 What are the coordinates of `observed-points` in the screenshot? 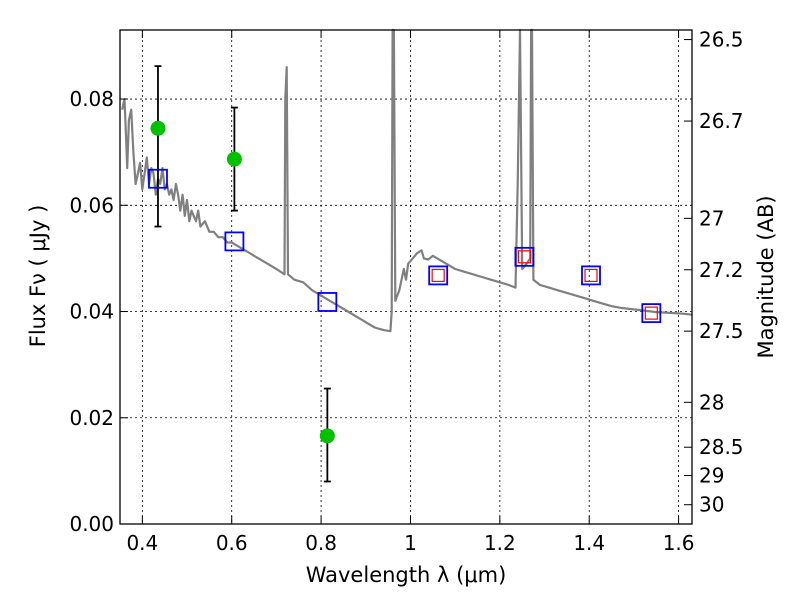 It's located at (242, 282).